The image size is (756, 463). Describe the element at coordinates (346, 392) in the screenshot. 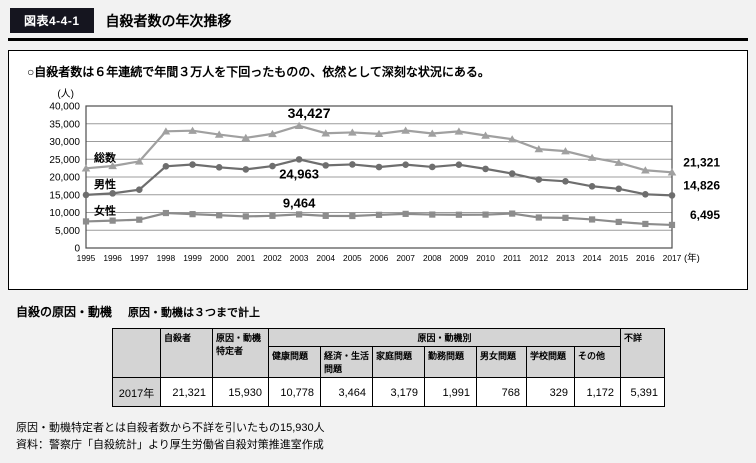

I see `cell-economic: 3,464` at that location.